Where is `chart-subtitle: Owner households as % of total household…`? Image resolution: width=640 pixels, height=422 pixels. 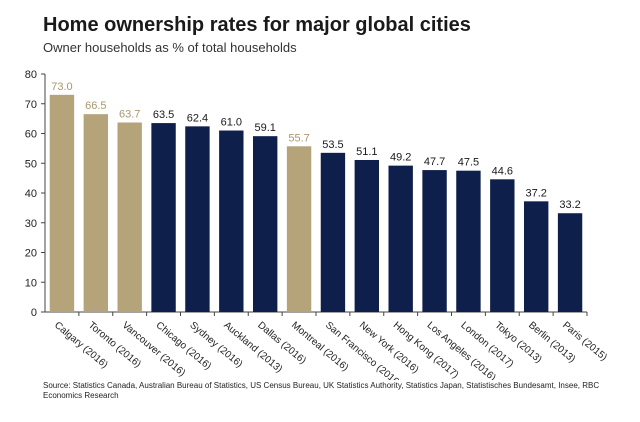 chart-subtitle: Owner households as % of total household… is located at coordinates (170, 47).